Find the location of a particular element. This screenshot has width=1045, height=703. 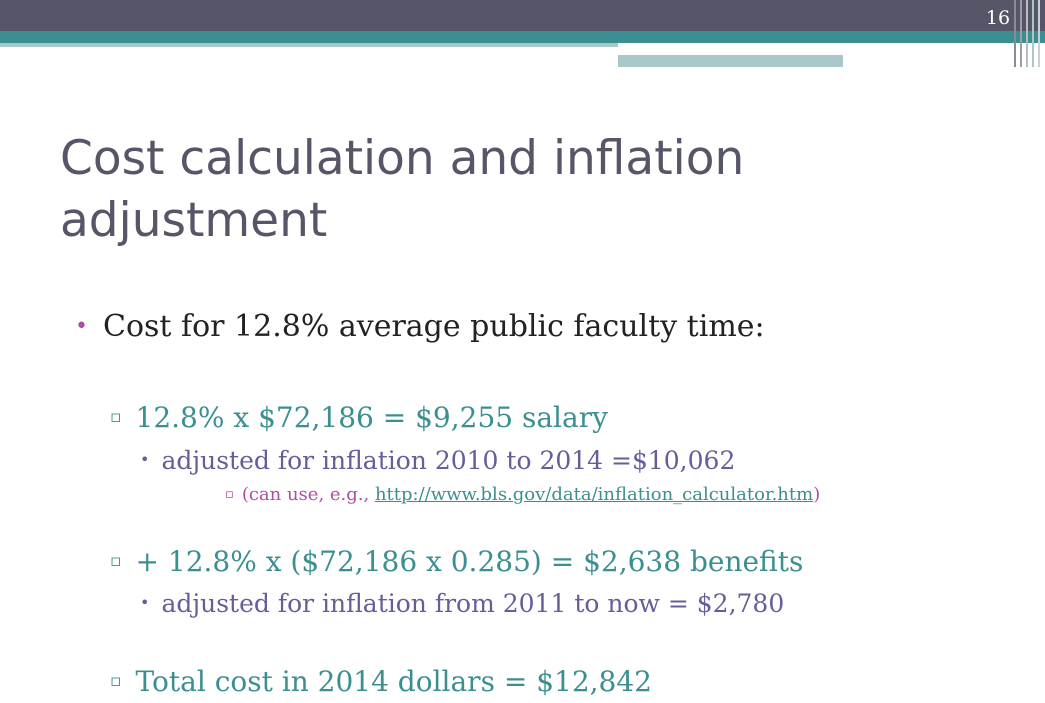

header-white-corner is located at coordinates (993, 55).